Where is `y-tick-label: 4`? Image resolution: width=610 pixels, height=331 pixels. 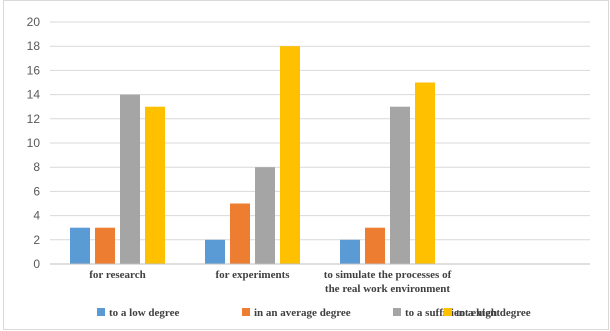 y-tick-label: 4 is located at coordinates (36, 216).